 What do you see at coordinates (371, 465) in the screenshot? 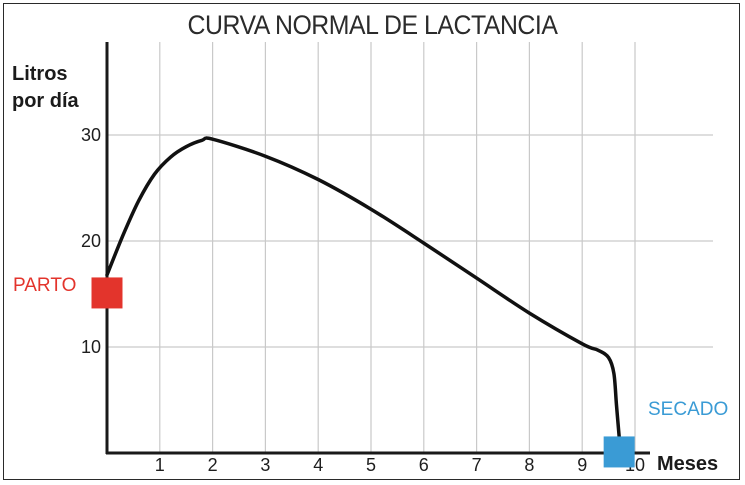
I see `x-tick-label-5: 5` at bounding box center [371, 465].